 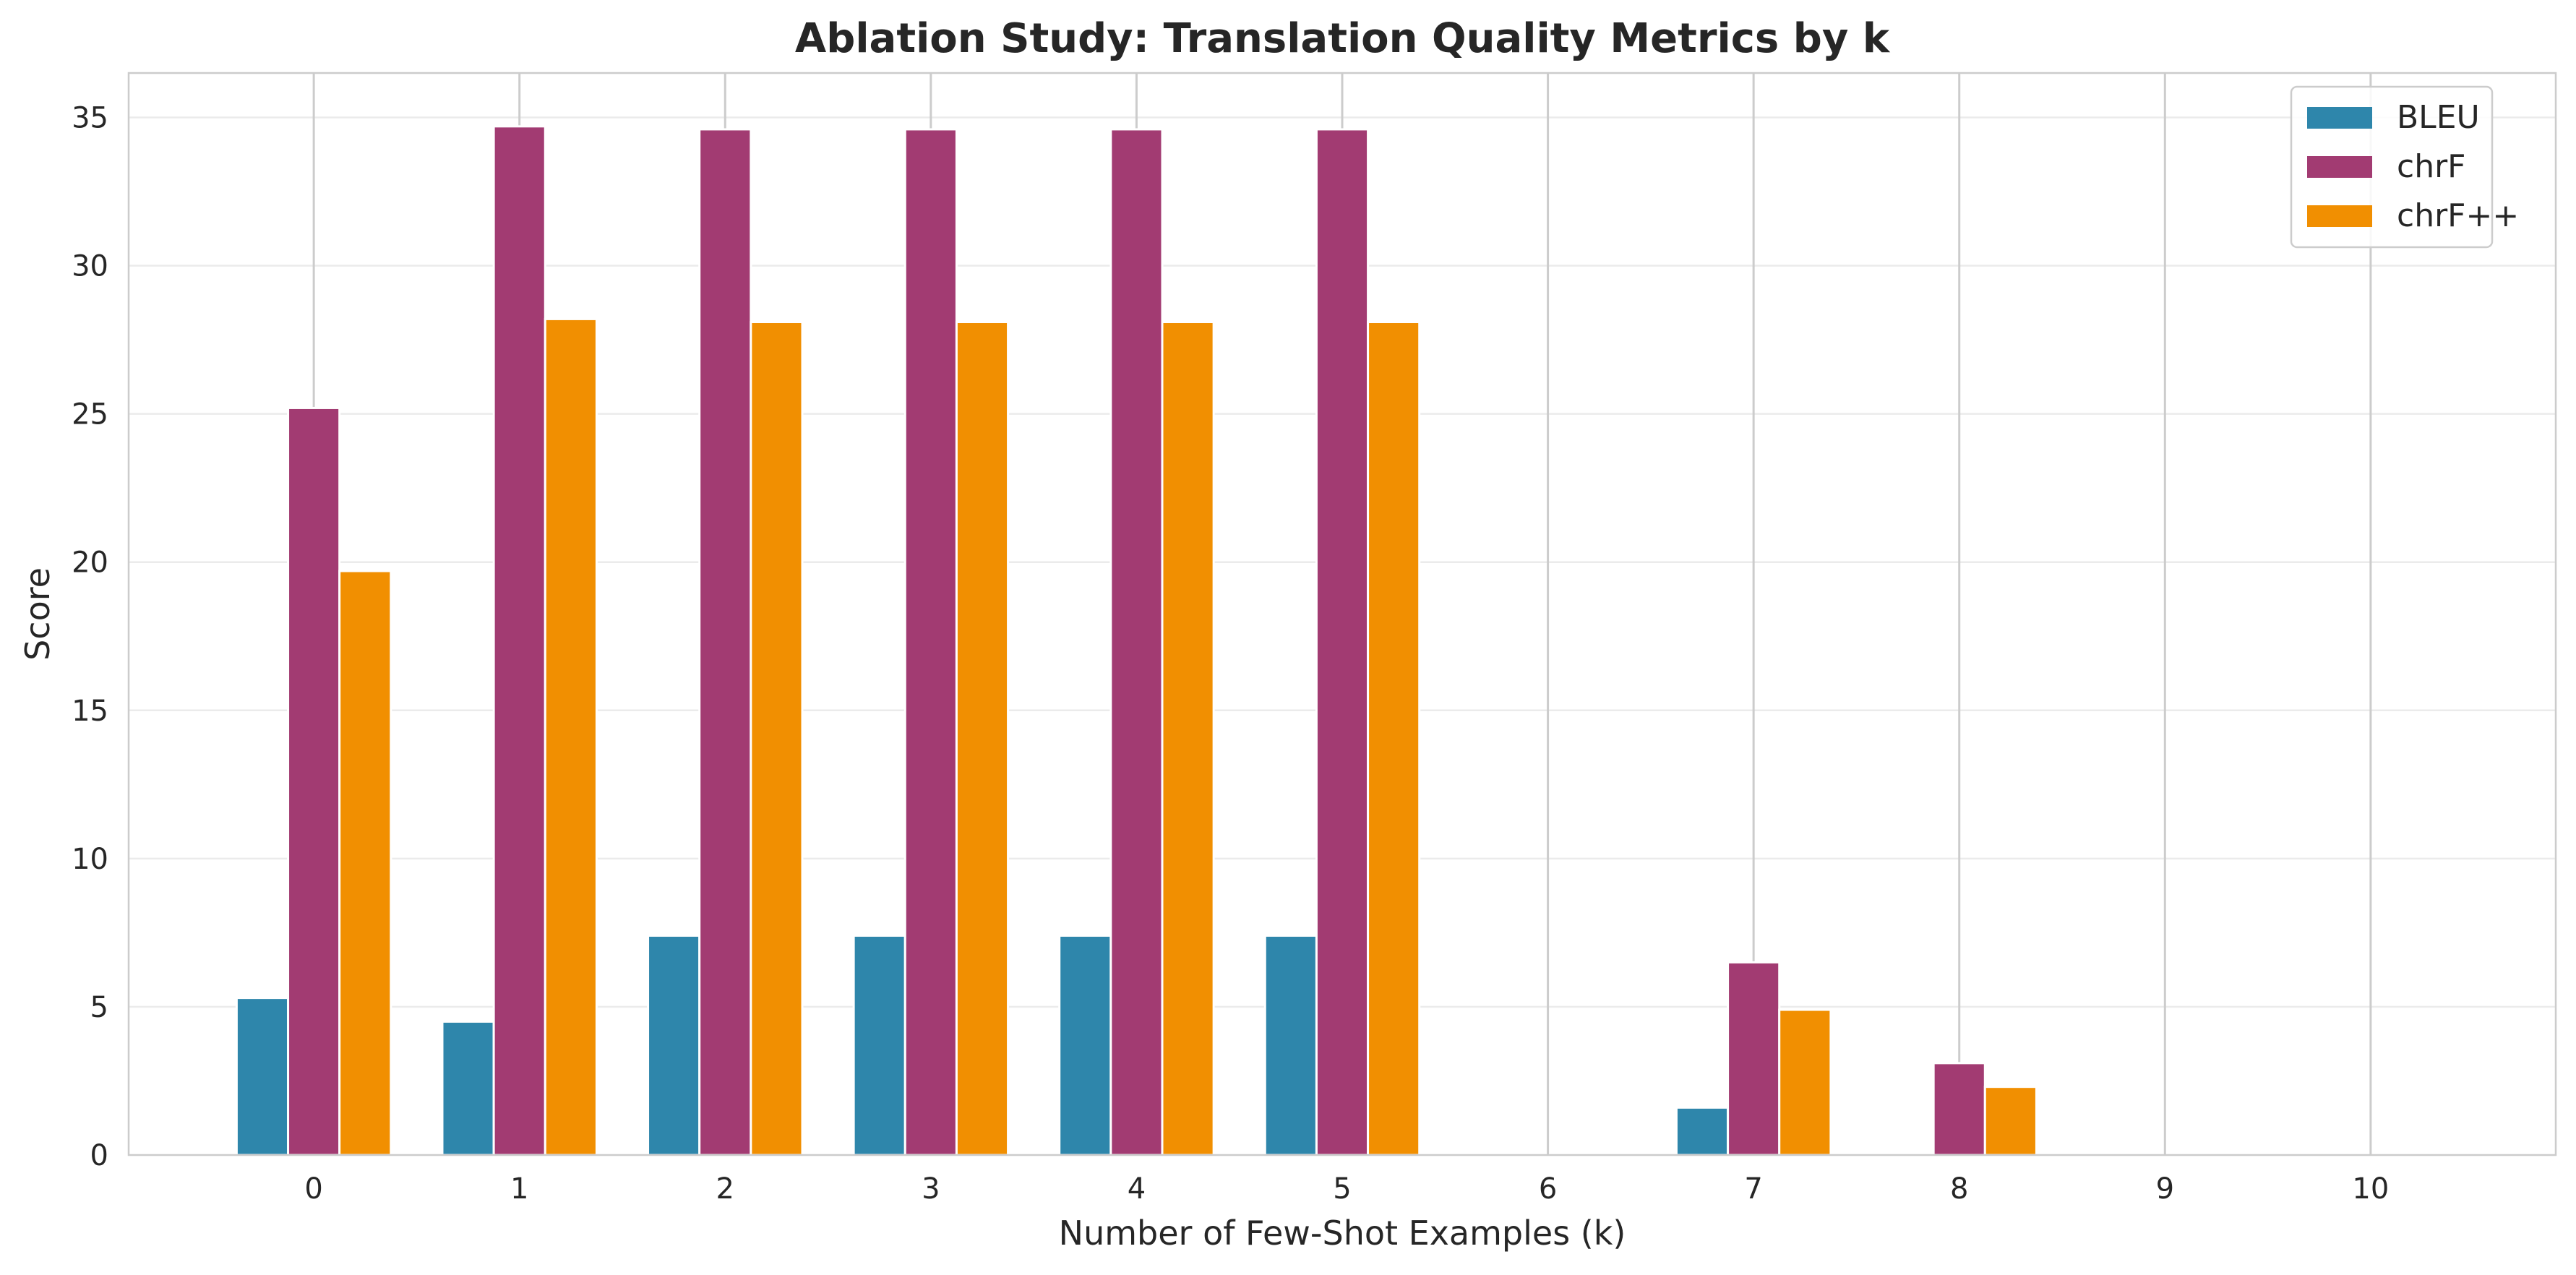 What do you see at coordinates (2165, 1189) in the screenshot?
I see `x-tick-label: 9` at bounding box center [2165, 1189].